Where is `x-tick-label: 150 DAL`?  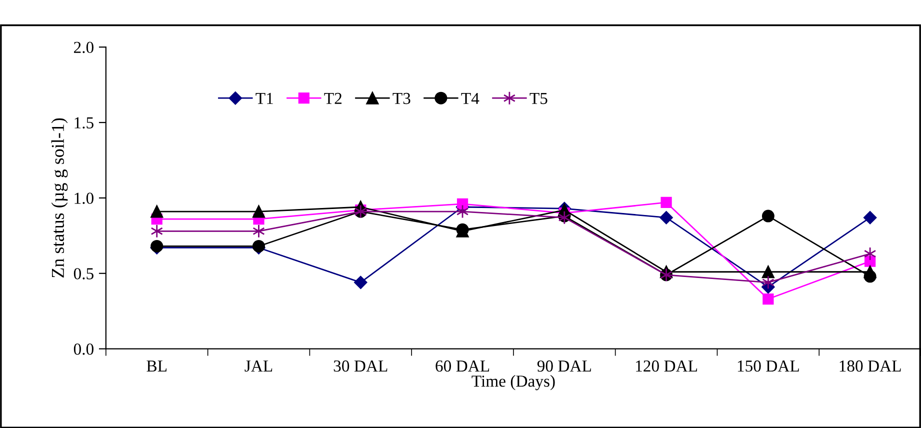
x-tick-label: 150 DAL is located at coordinates (768, 366).